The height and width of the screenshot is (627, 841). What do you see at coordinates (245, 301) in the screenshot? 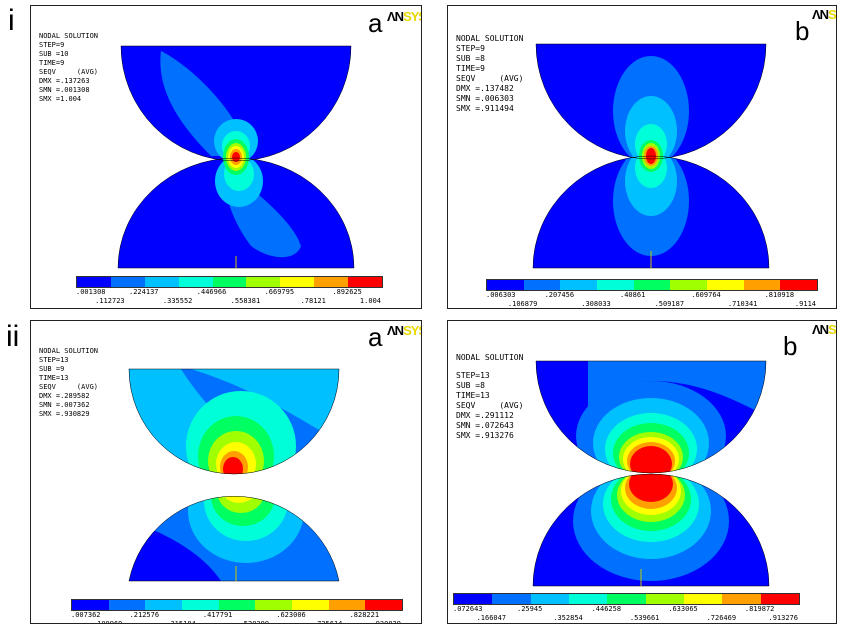
I see `legend-tick-label: .558381` at bounding box center [245, 301].